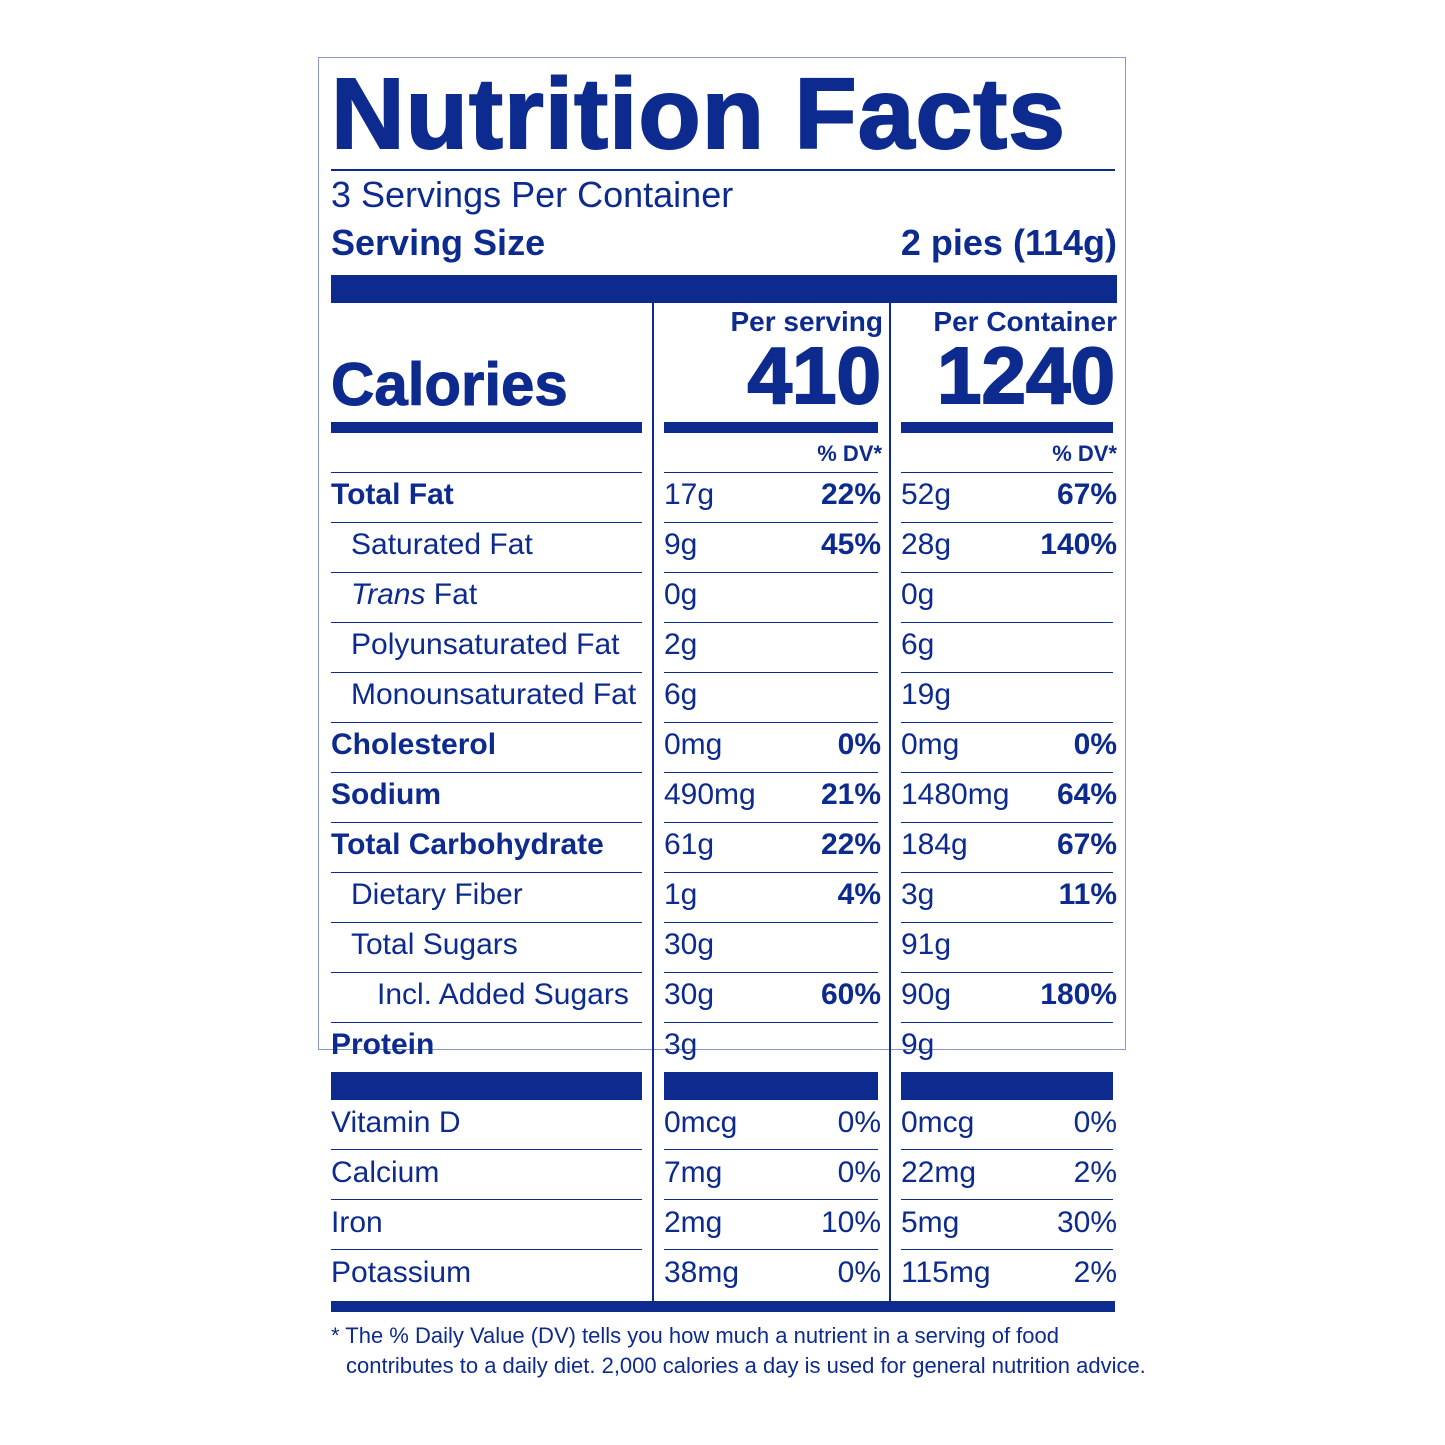 This screenshot has width=1445, height=1445. I want to click on serving-amount: 2mg, so click(693, 1222).